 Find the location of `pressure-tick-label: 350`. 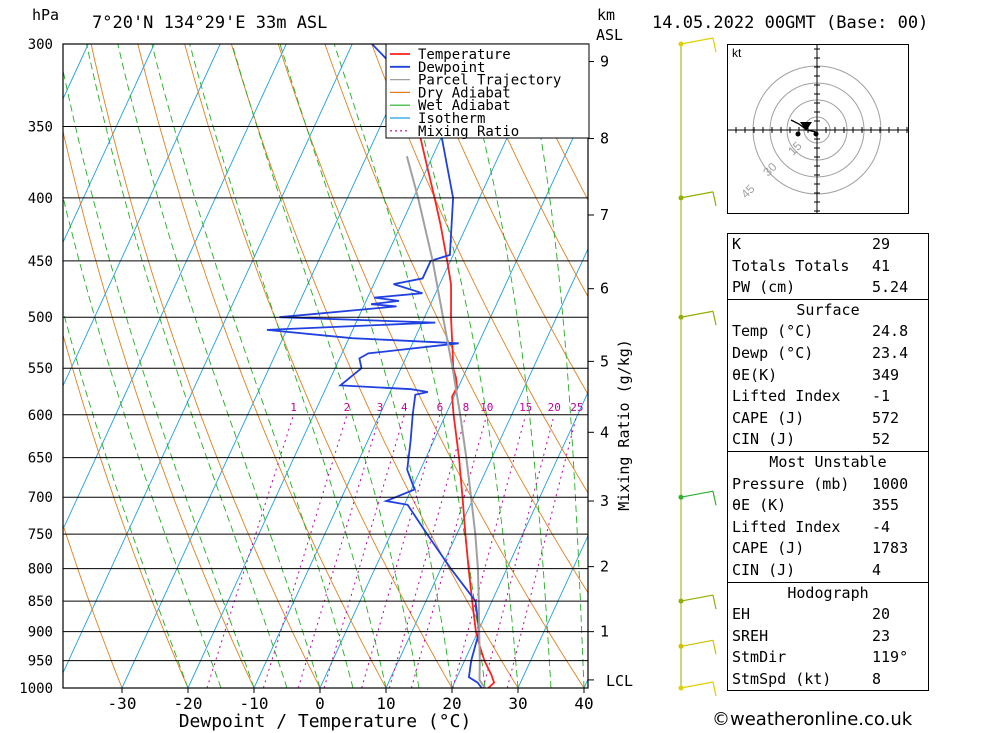

pressure-tick-label: 350 is located at coordinates (40, 127).